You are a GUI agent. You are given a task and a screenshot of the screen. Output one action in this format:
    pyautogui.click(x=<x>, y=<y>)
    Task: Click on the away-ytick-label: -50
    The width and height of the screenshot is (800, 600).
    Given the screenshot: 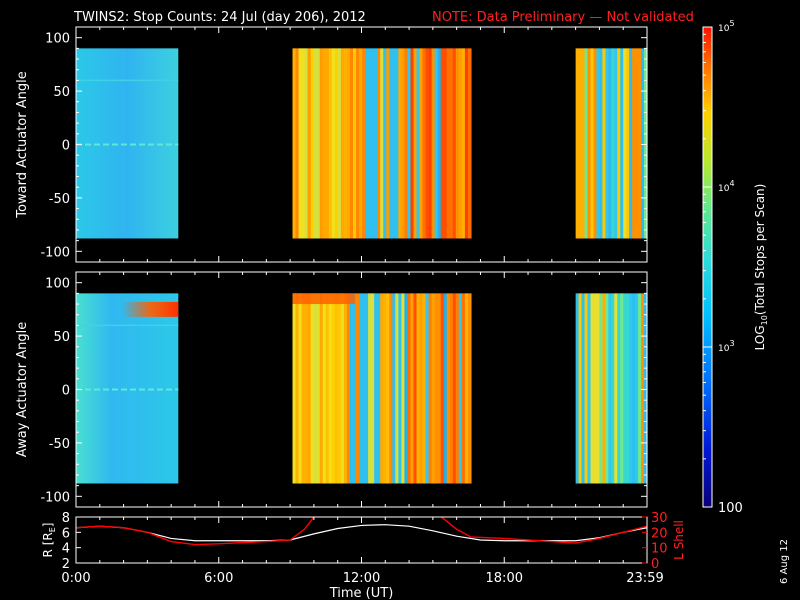 What is the action you would take?
    pyautogui.click(x=59, y=444)
    